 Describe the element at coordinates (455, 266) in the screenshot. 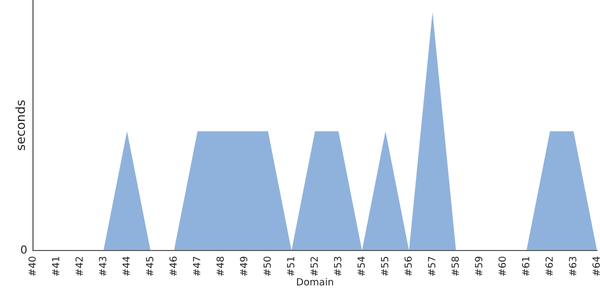

I see `x-tick-label: #58` at that location.